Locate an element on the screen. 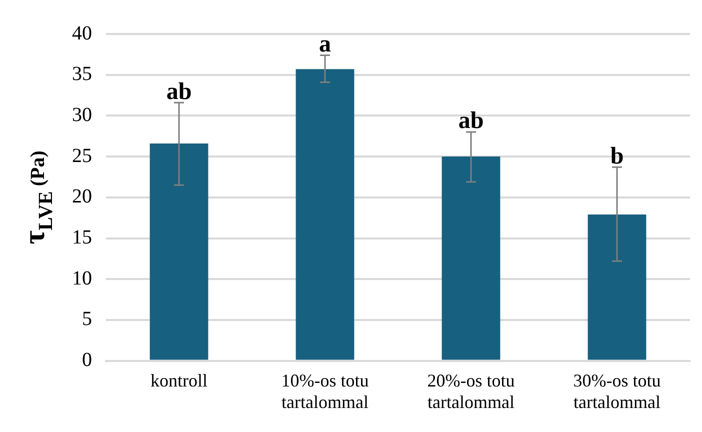  y-tick-label: 5 is located at coordinates (87, 319).